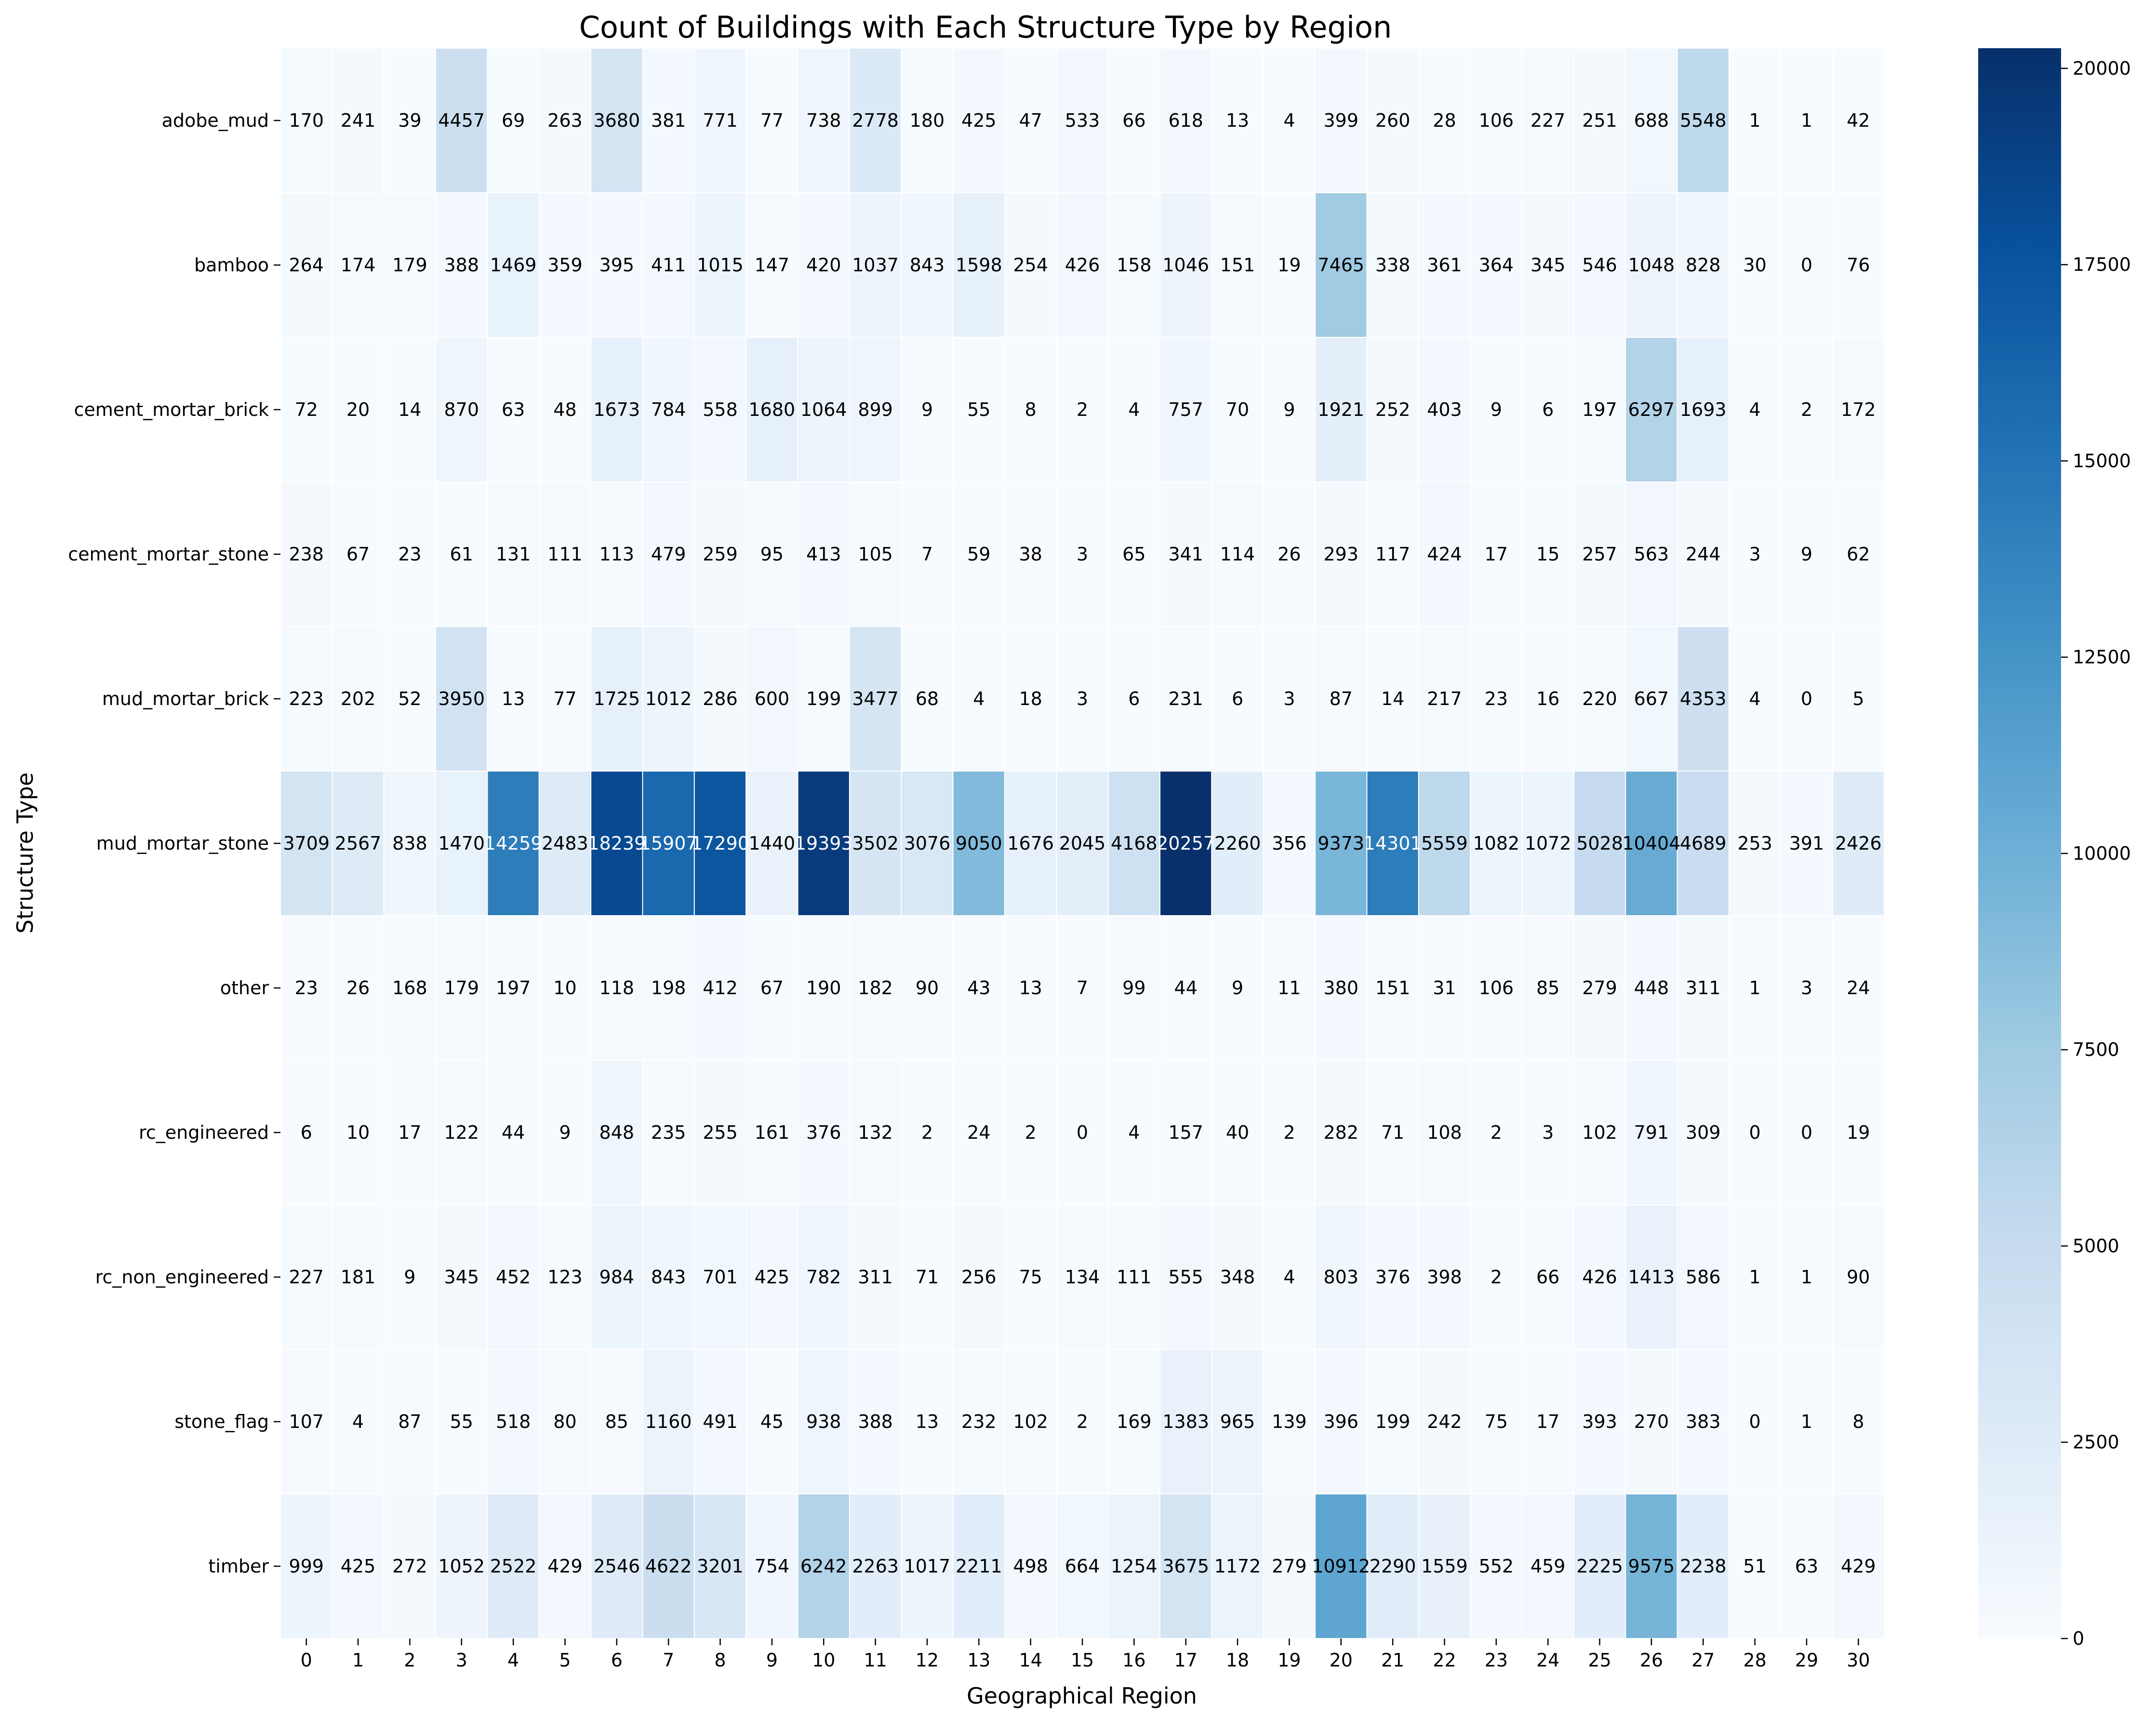 This screenshot has height=1719, width=2156. I want to click on cell-value-label: 2522, so click(513, 1566).